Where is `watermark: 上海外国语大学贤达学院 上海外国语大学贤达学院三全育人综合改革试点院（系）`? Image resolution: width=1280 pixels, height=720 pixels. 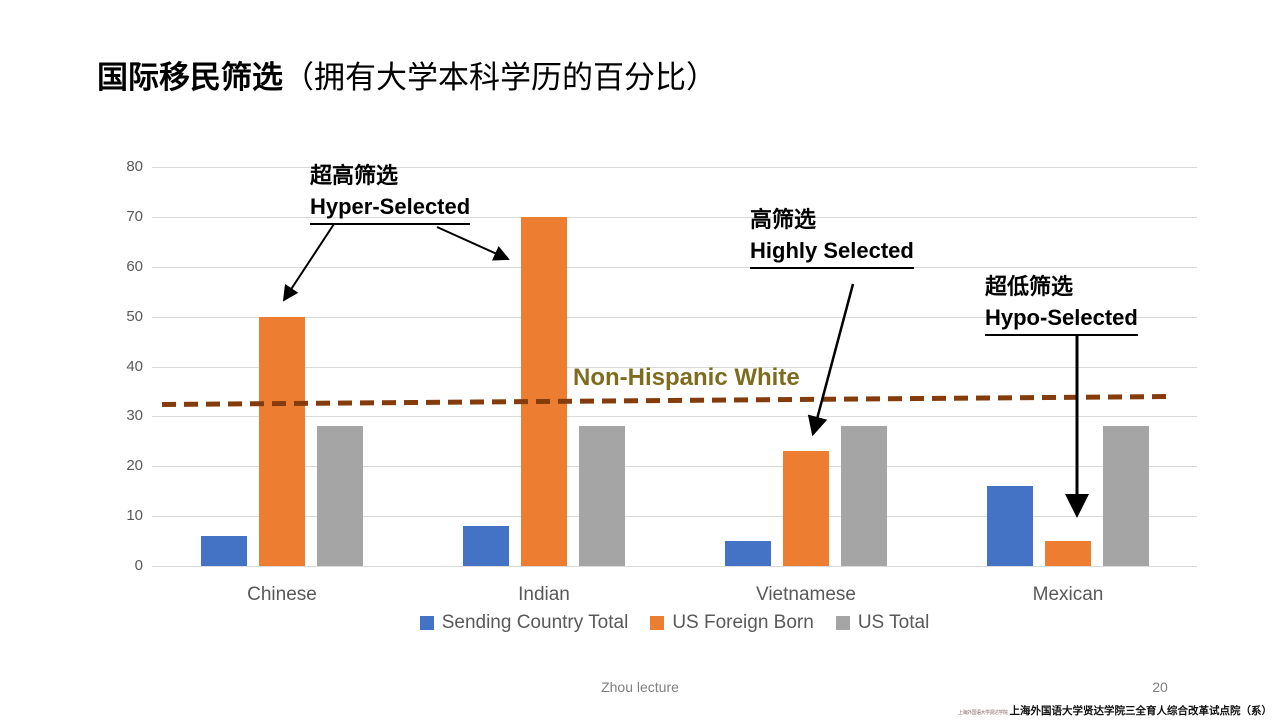
watermark: 上海外国语大学贤达学院 上海外国语大学贤达学院三全育人综合改革试点院（系） is located at coordinates (1115, 710).